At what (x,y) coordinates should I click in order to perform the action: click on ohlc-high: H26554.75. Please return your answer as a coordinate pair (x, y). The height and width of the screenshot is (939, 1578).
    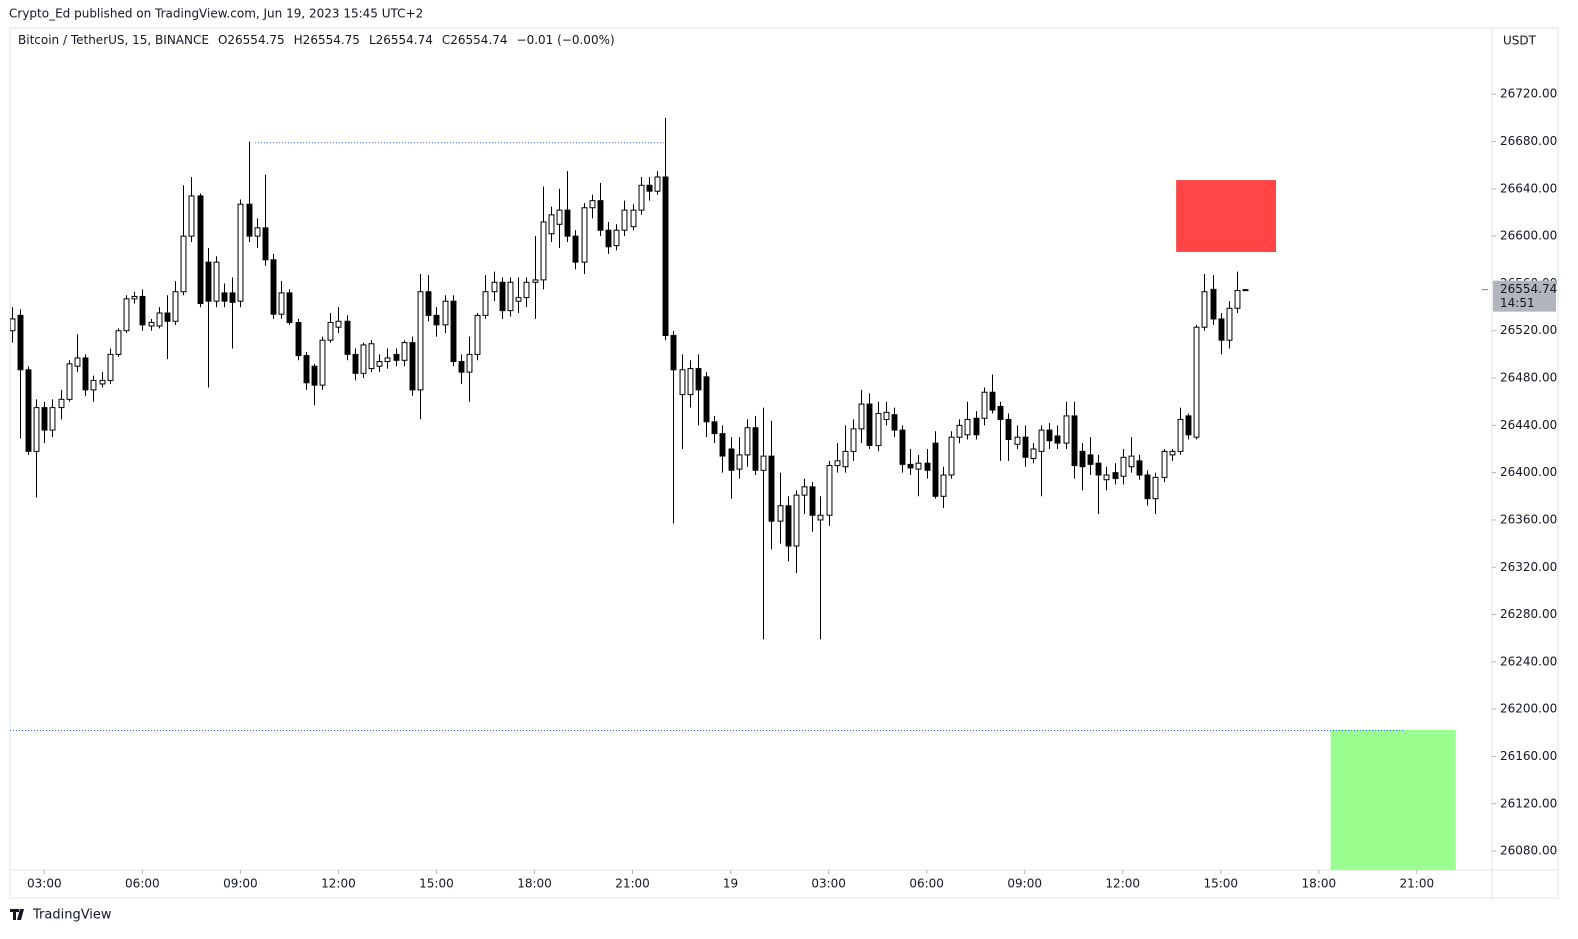
    Looking at the image, I should click on (326, 40).